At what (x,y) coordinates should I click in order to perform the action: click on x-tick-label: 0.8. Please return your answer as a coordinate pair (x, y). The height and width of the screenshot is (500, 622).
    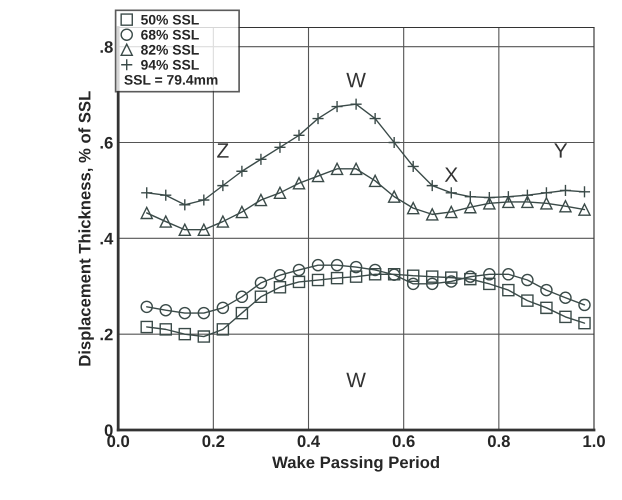
    Looking at the image, I should click on (499, 441).